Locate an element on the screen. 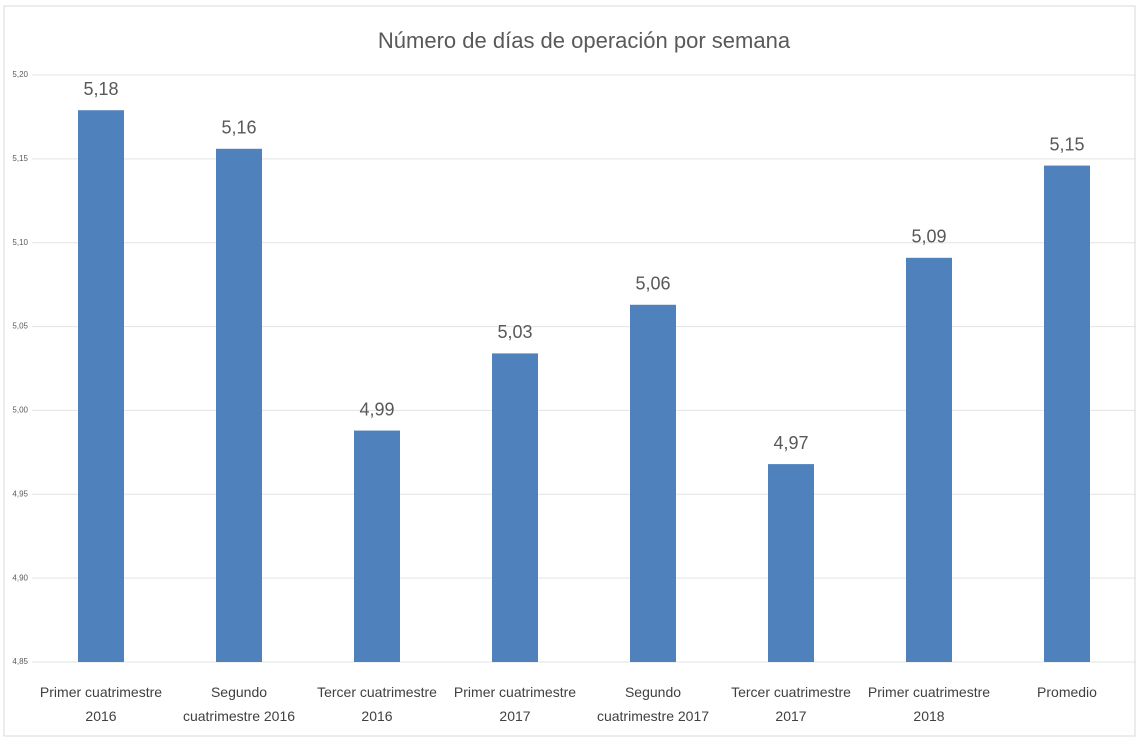  chart-title: Número de días de operación por semana is located at coordinates (584, 40).